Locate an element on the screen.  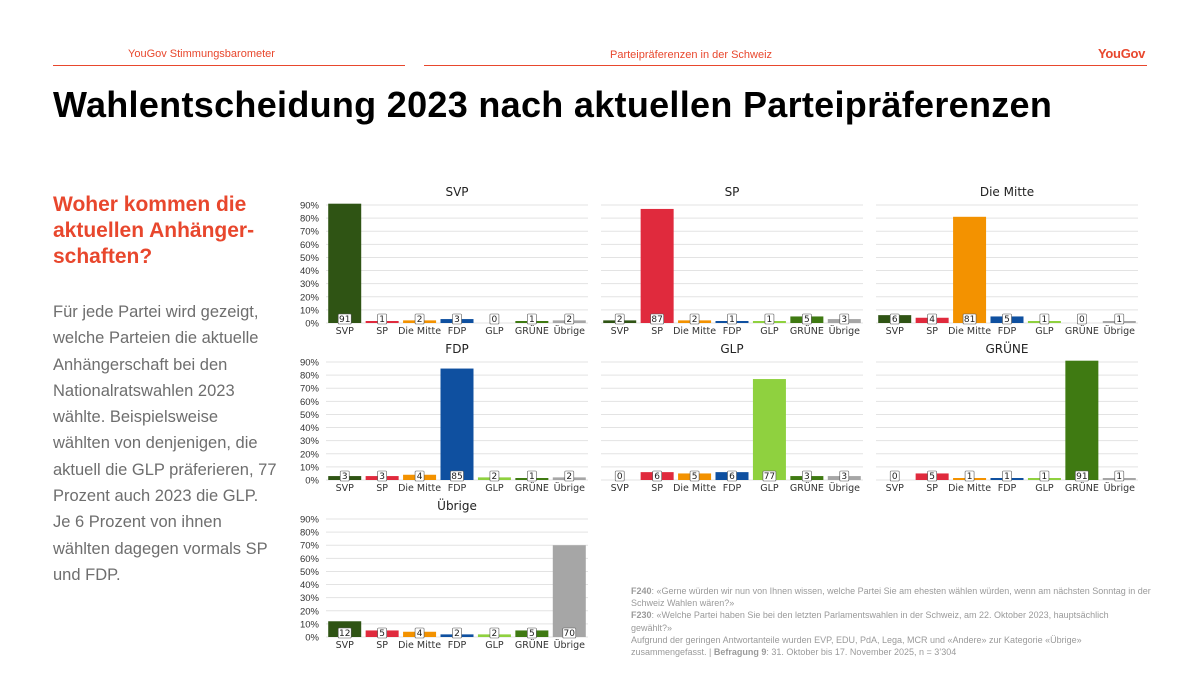
chart-title-svp: SVP is located at coordinates (456, 192).